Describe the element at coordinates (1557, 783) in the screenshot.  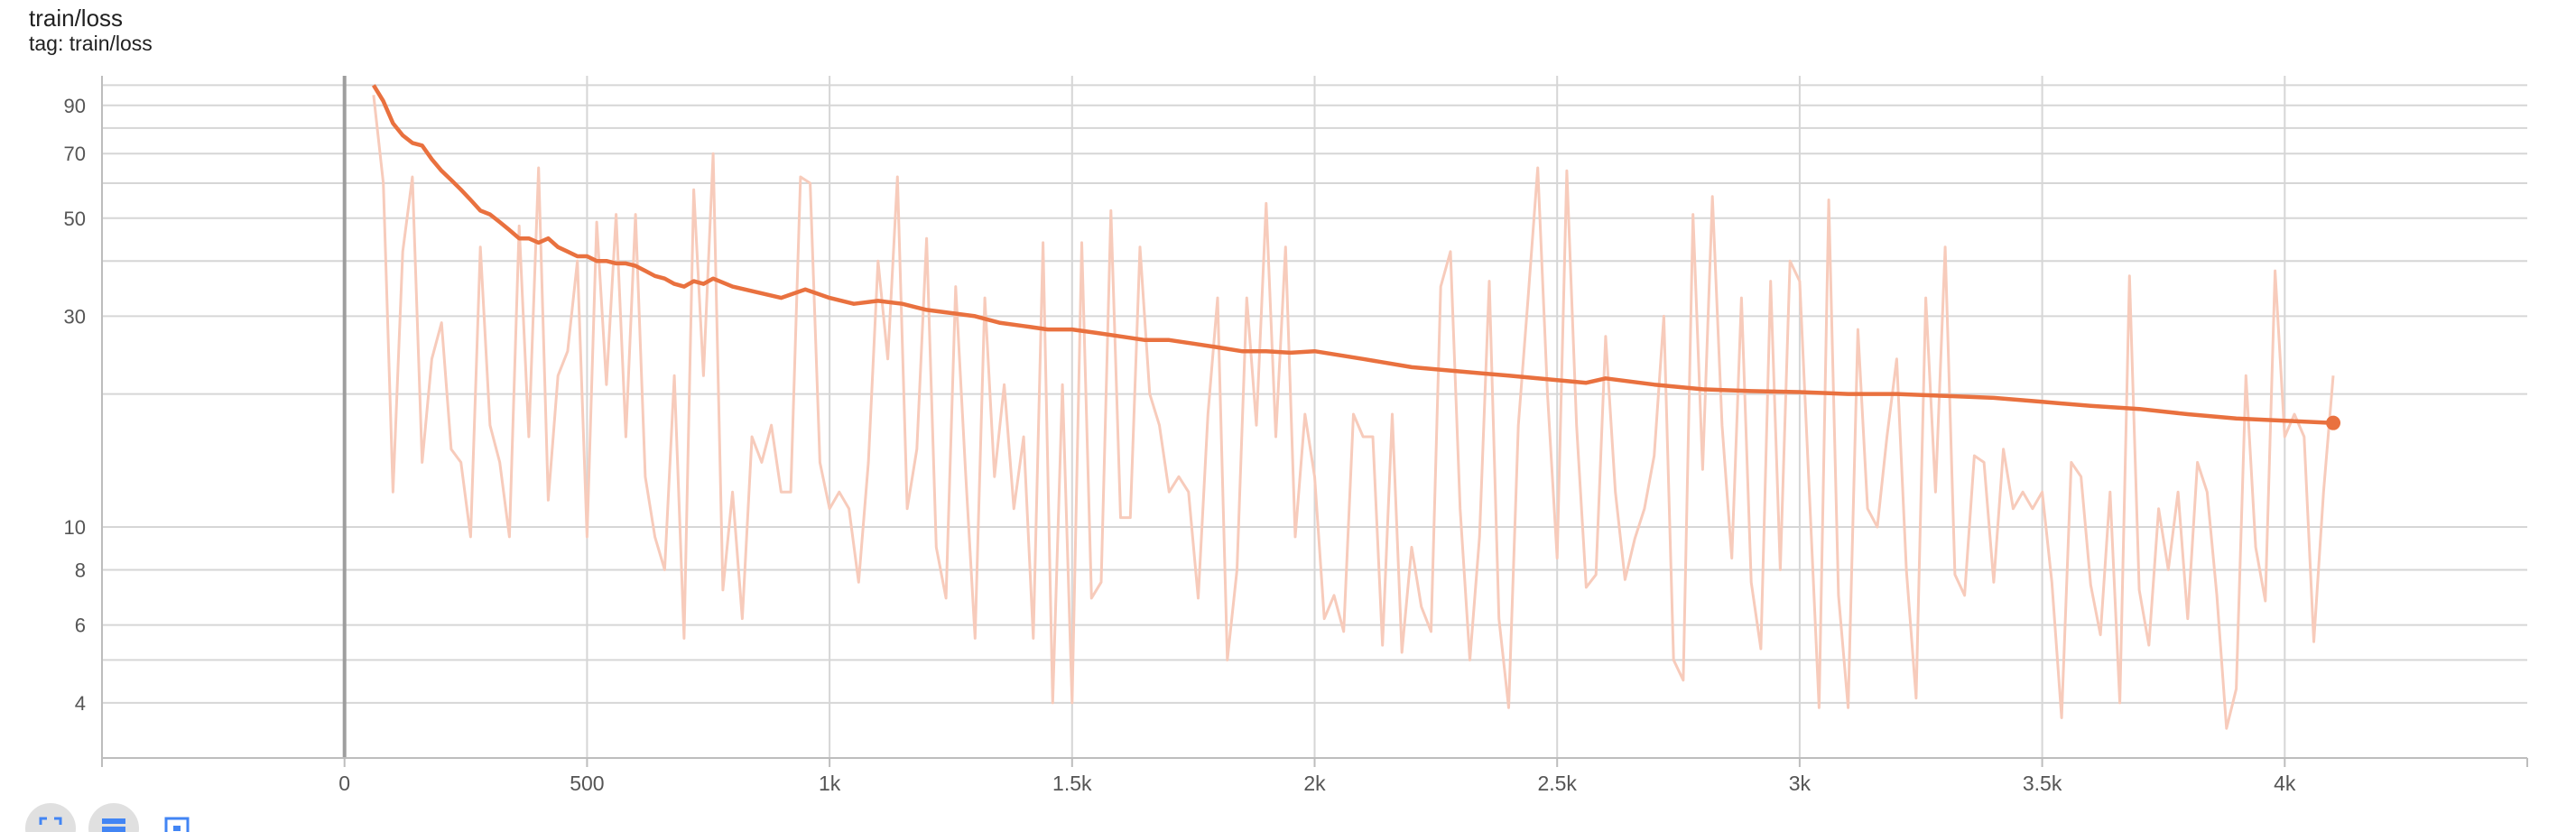
I see `x-tick-label: 2.5k` at that location.